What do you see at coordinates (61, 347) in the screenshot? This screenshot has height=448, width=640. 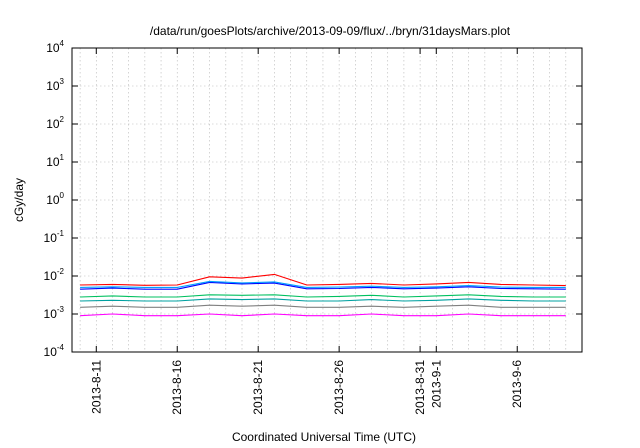 I see `y-tick-exponent: -4` at bounding box center [61, 347].